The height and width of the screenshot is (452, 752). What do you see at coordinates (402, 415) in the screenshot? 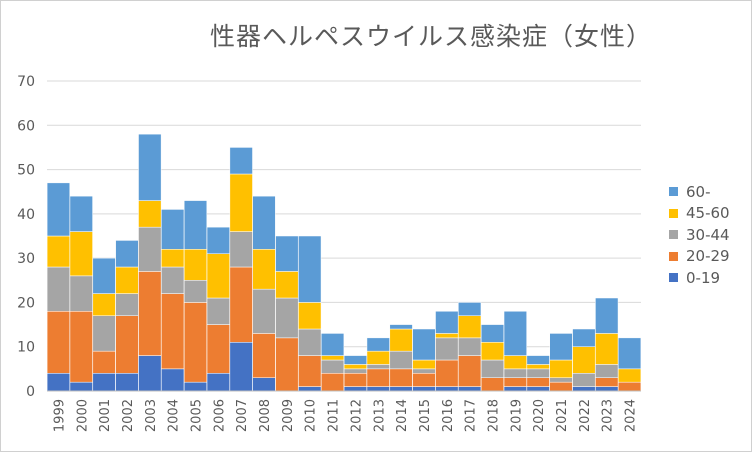
I see `x-tick-label: 2014` at bounding box center [402, 415].